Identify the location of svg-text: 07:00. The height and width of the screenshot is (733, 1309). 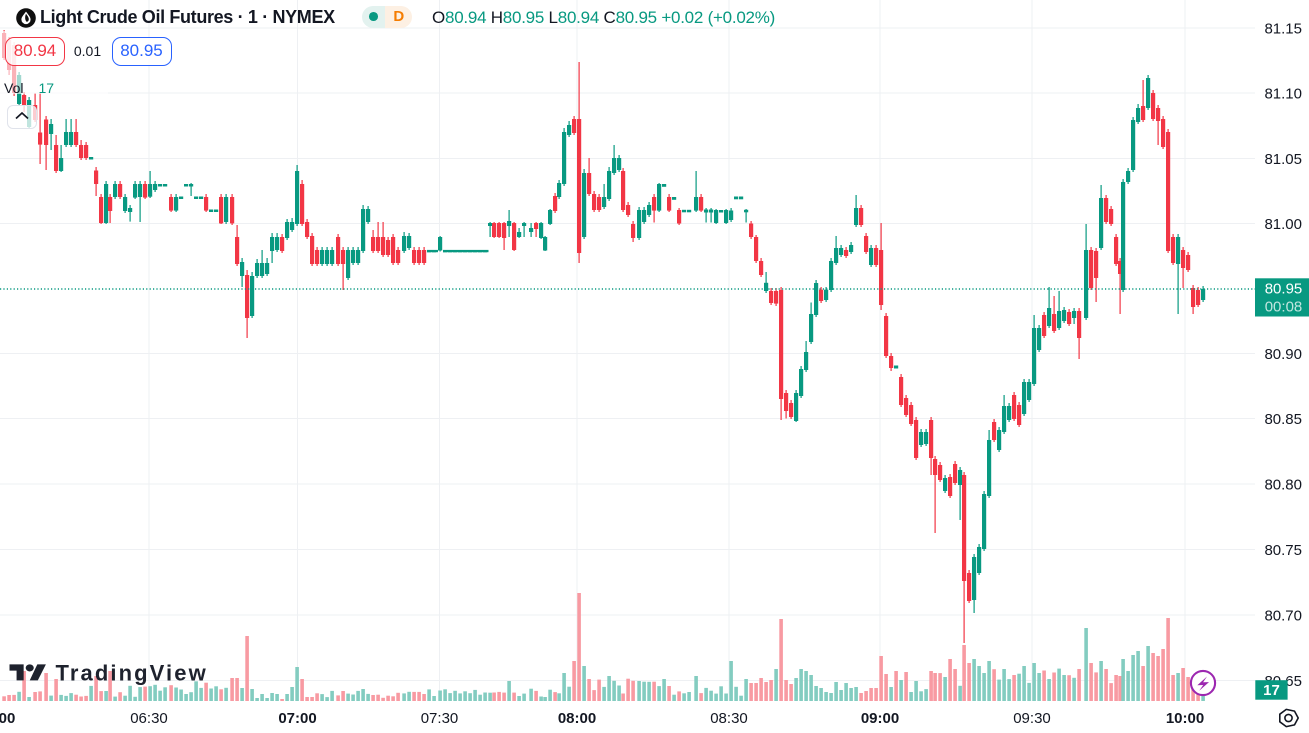
(297, 718).